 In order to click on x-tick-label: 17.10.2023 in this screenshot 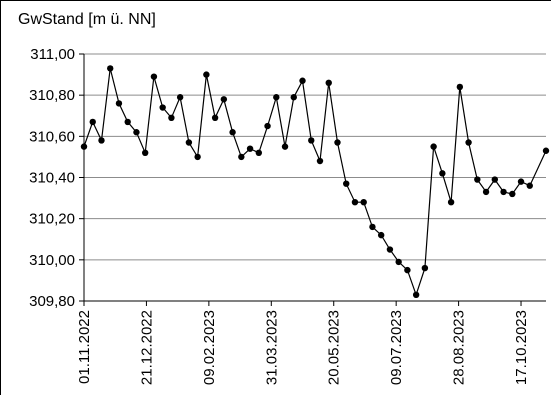, I will do `click(521, 347)`.